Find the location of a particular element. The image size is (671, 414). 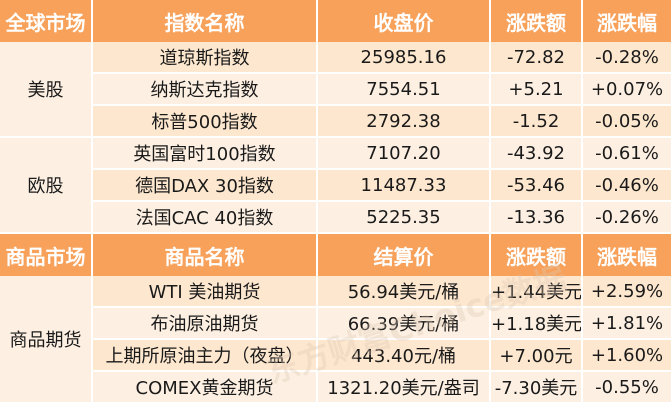

commodity-name: WTI 美油期货 is located at coordinates (205, 292).